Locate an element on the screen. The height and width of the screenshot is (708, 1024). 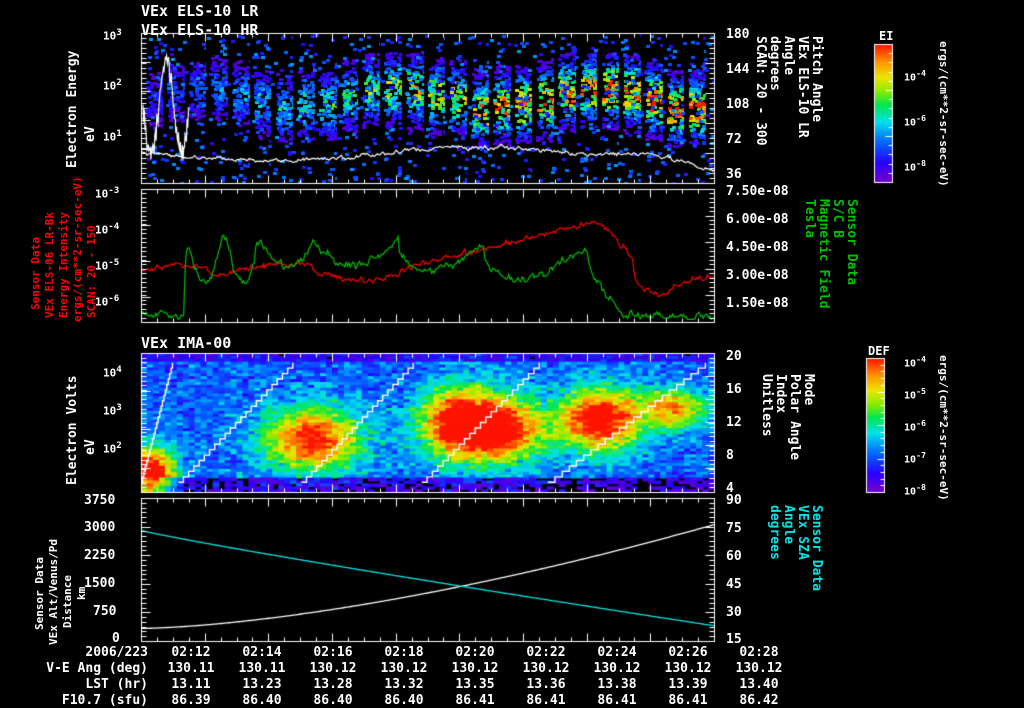
panel3-cbtick-1: 10⁻⁴ is located at coordinates (915, 362).